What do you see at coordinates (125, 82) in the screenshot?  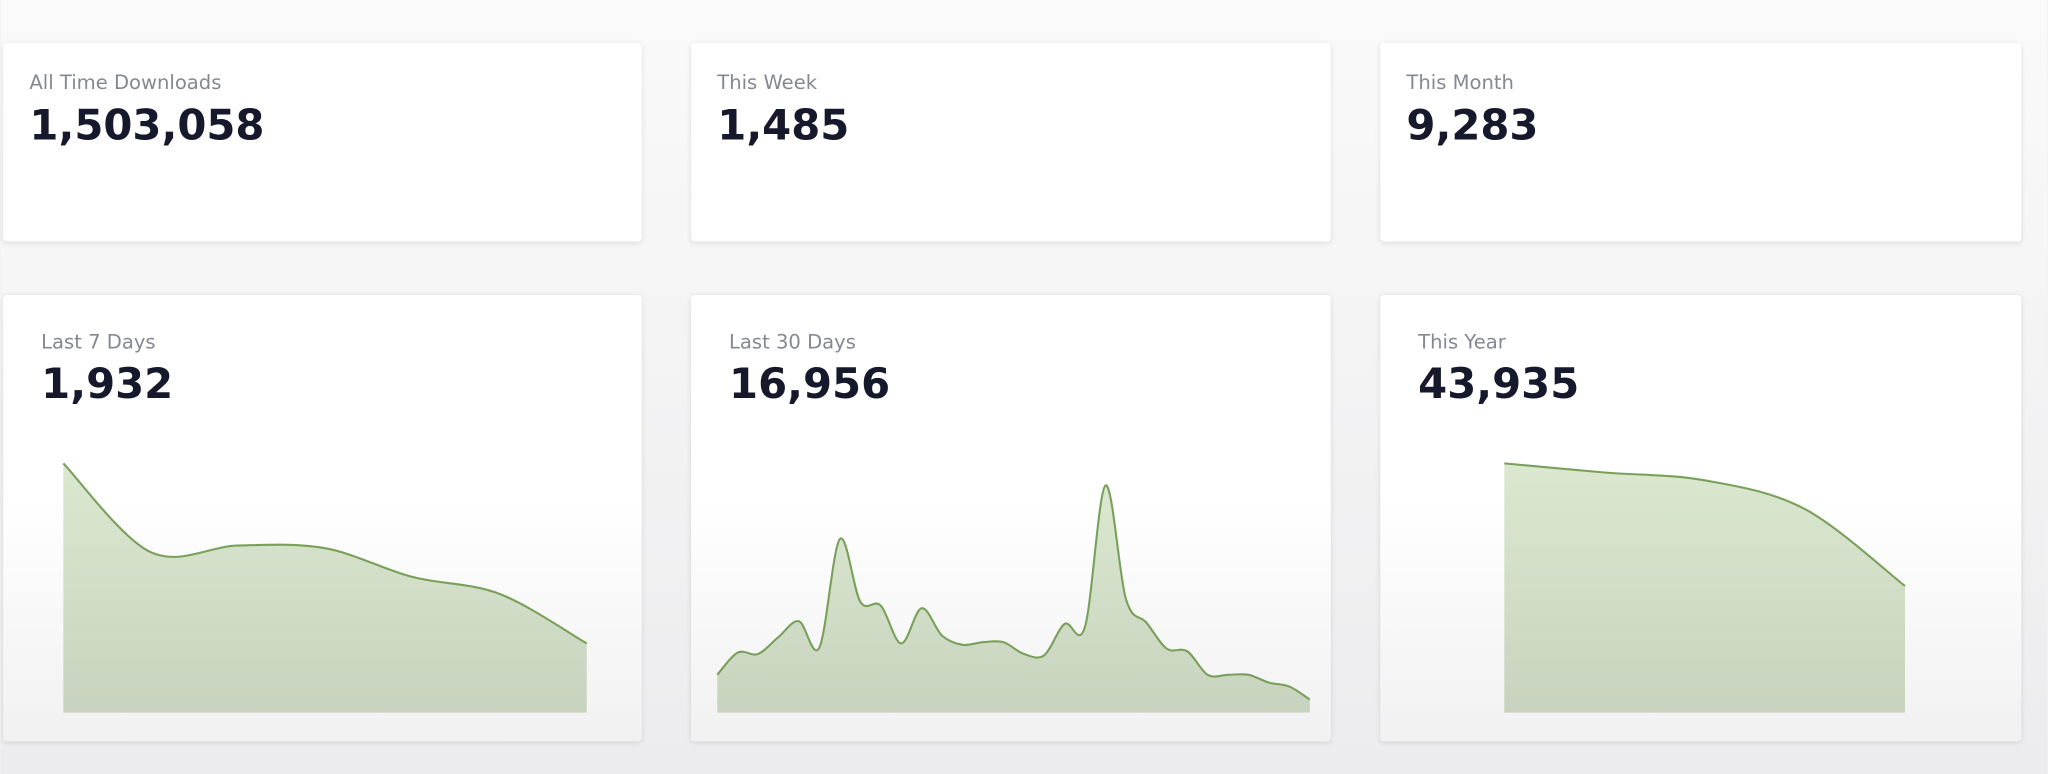 I see `stat-label: All Time Downloads` at bounding box center [125, 82].